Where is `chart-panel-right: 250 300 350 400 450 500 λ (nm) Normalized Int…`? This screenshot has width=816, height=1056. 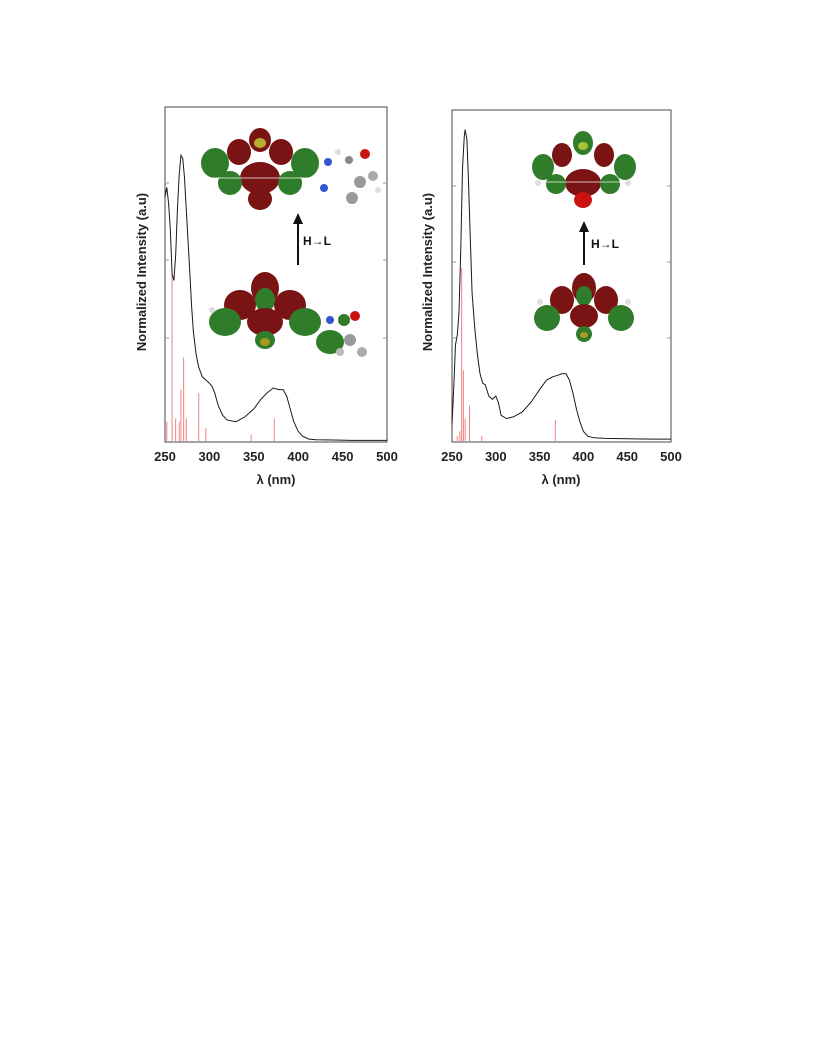
chart-panel-right: 250 300 350 400 450 500 λ (nm) Normalized Int… is located at coordinates (551, 298).